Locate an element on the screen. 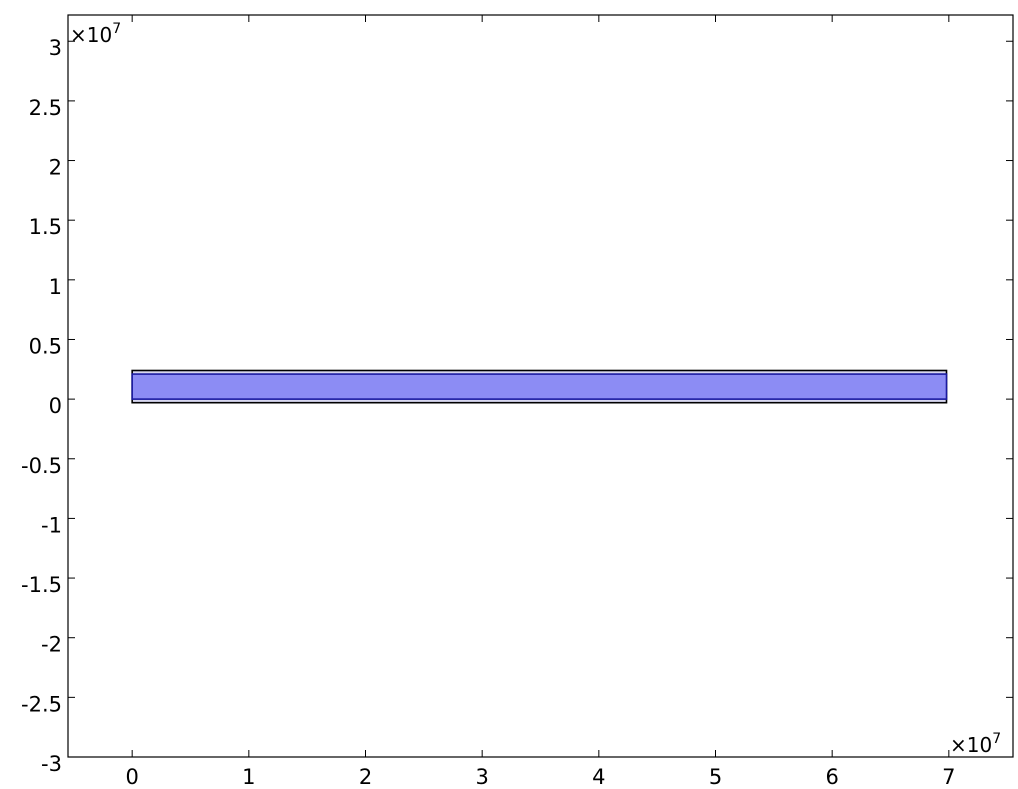 The width and height of the screenshot is (1018, 789). y-tick-label: -0.5 is located at coordinates (41, 466).